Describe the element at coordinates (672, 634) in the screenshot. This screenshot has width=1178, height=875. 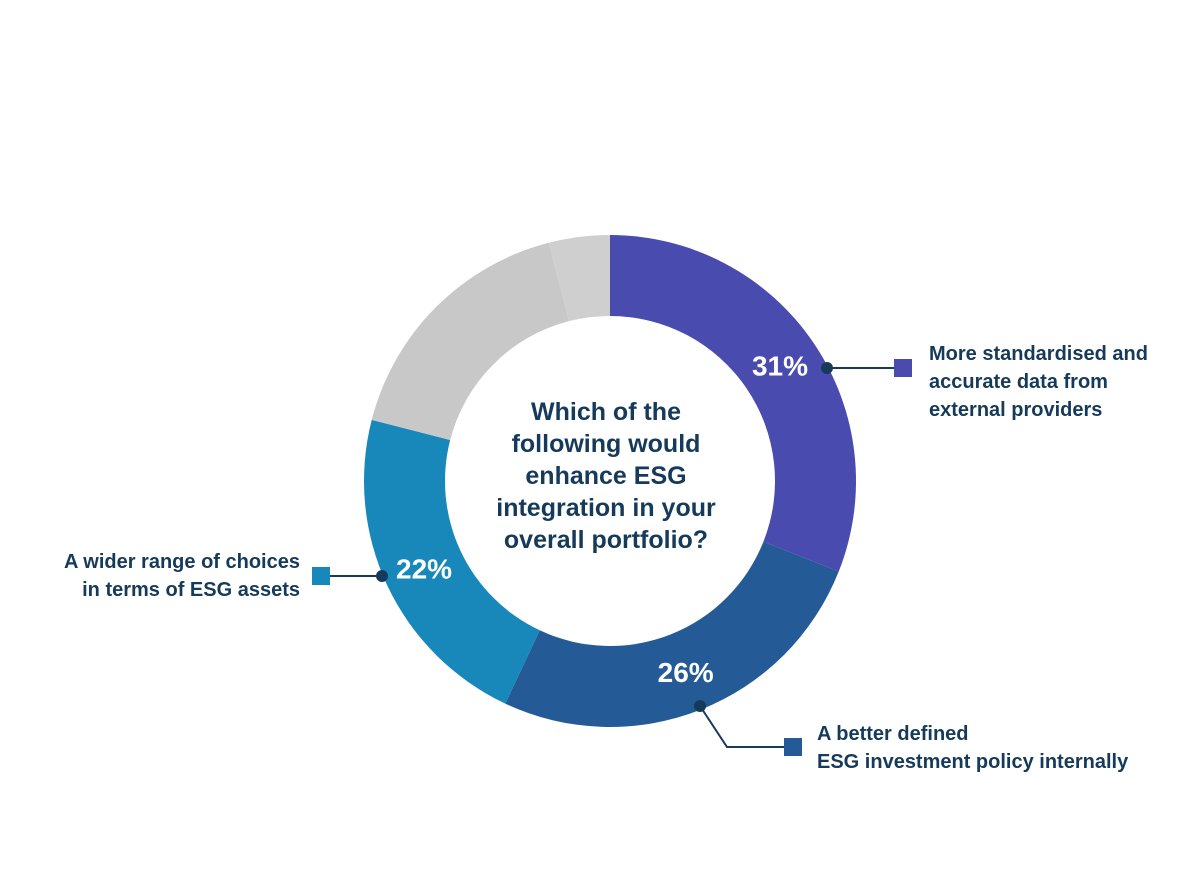
I see `slice-investment-policy` at that location.